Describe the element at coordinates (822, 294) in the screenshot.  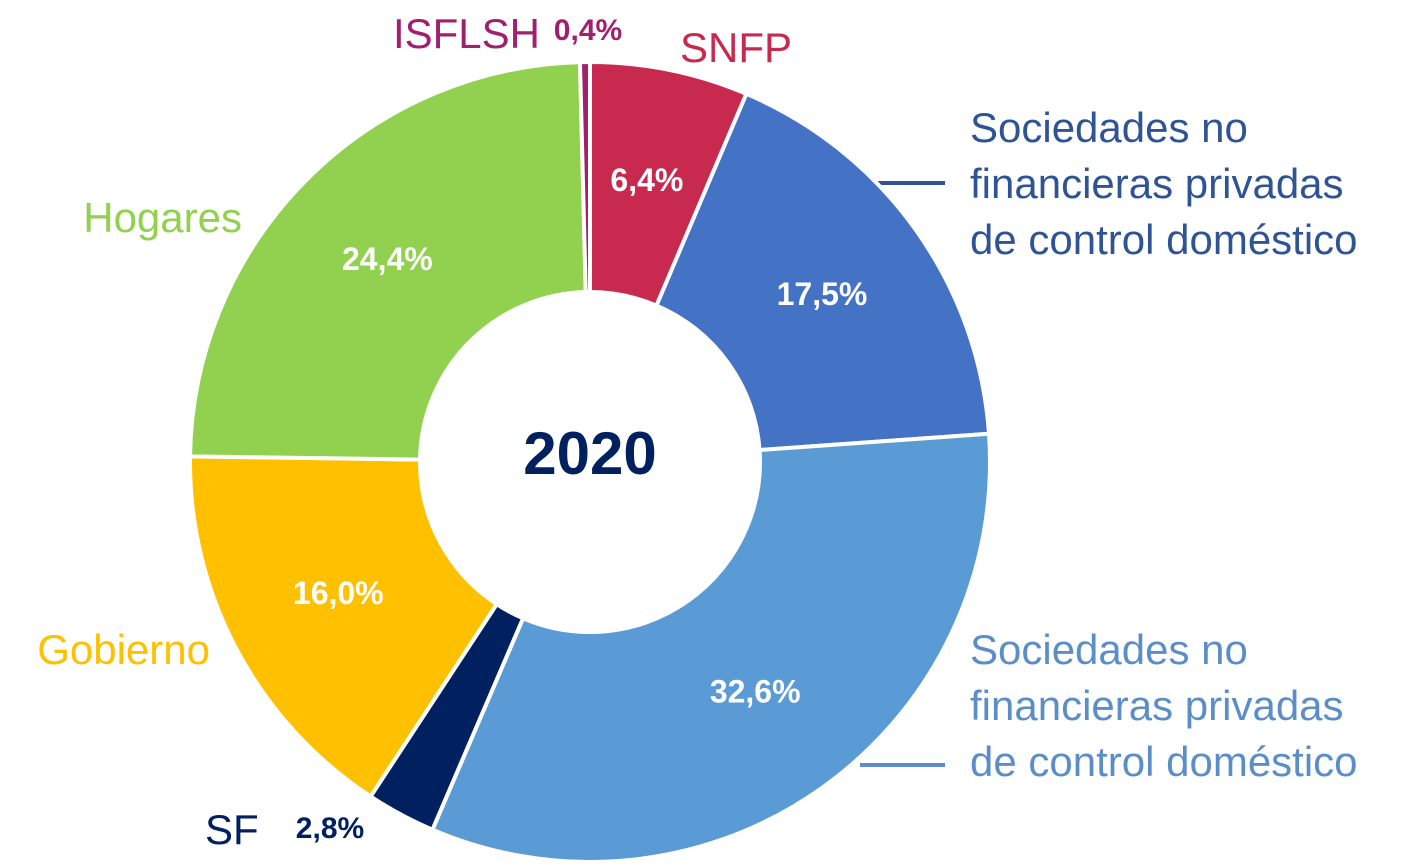
I see `value-label: 17,5%` at that location.